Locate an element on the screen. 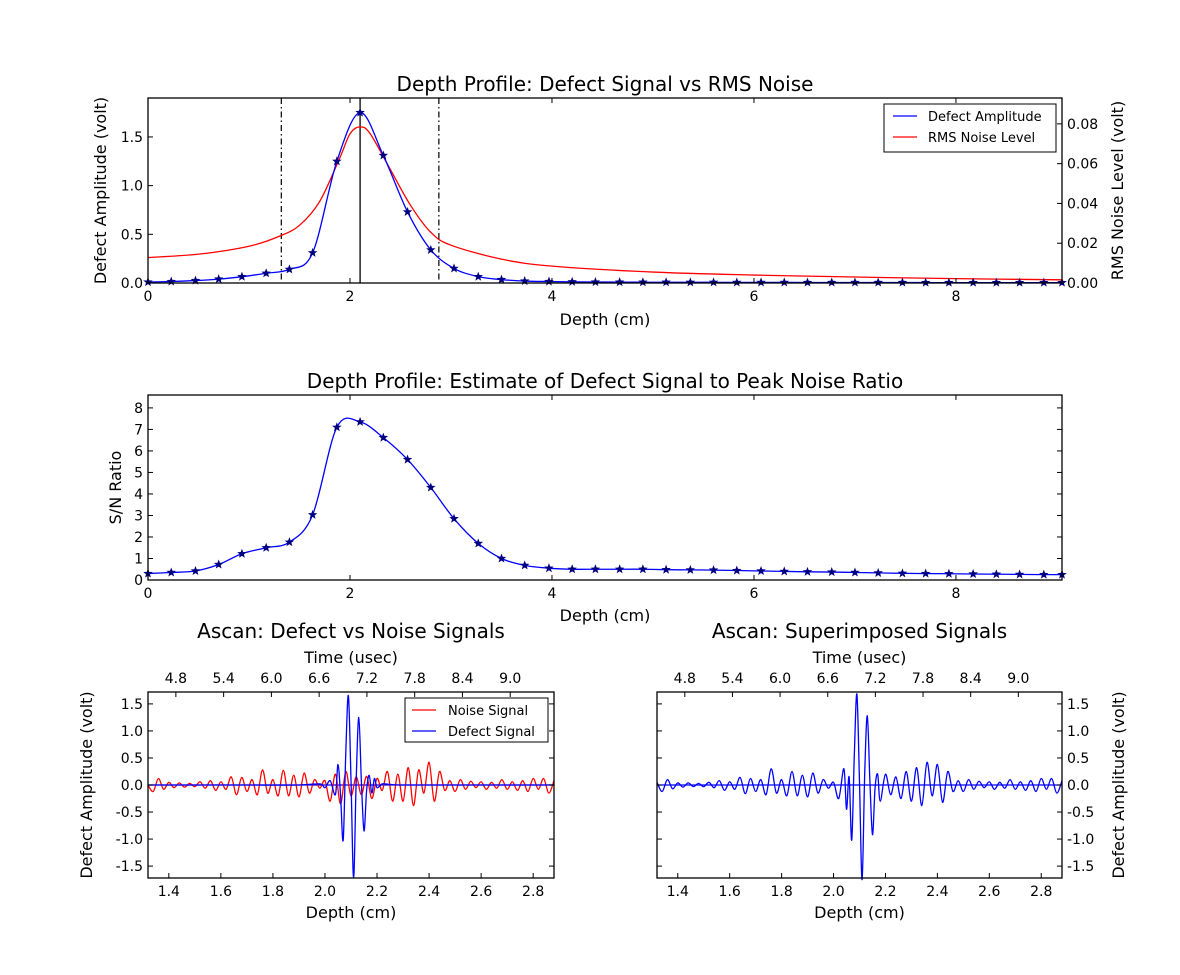  legend-label-rms-noise: RMS Noise Level is located at coordinates (981, 138).